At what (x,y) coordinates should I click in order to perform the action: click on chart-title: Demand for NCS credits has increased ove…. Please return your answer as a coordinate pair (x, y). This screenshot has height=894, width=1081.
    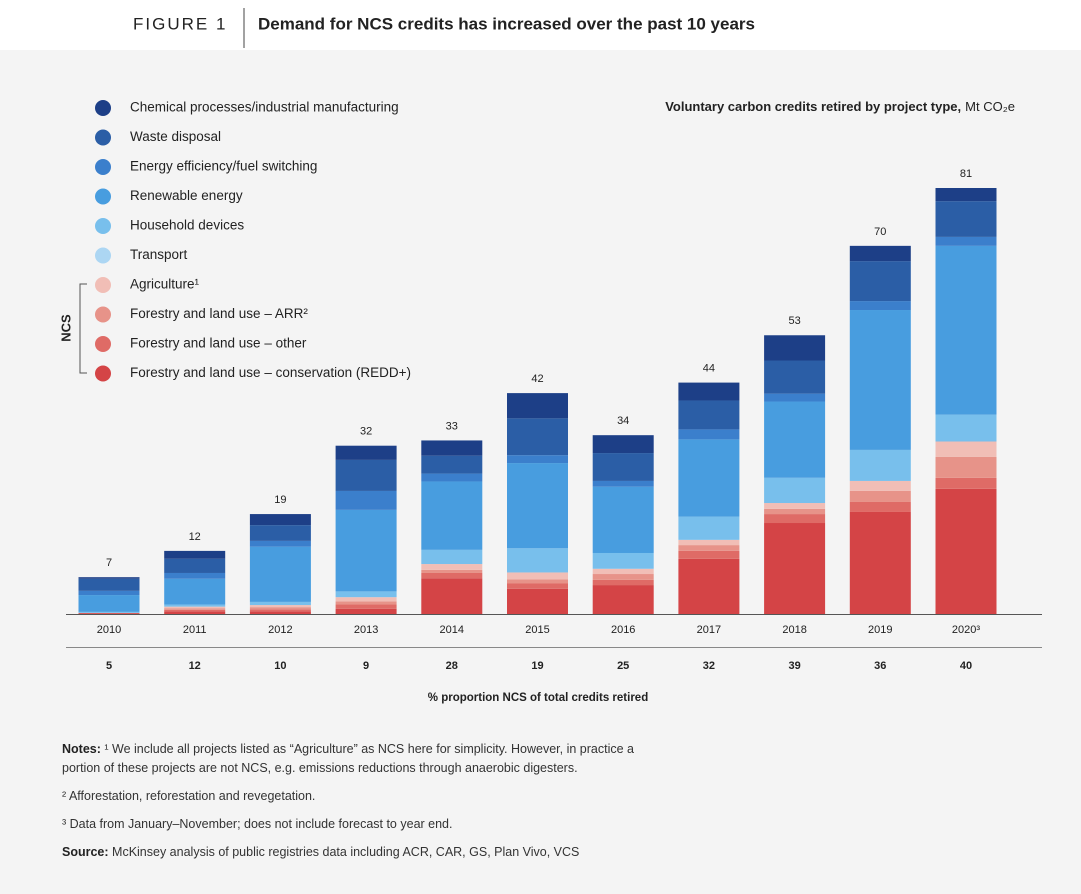
    Looking at the image, I should click on (506, 23).